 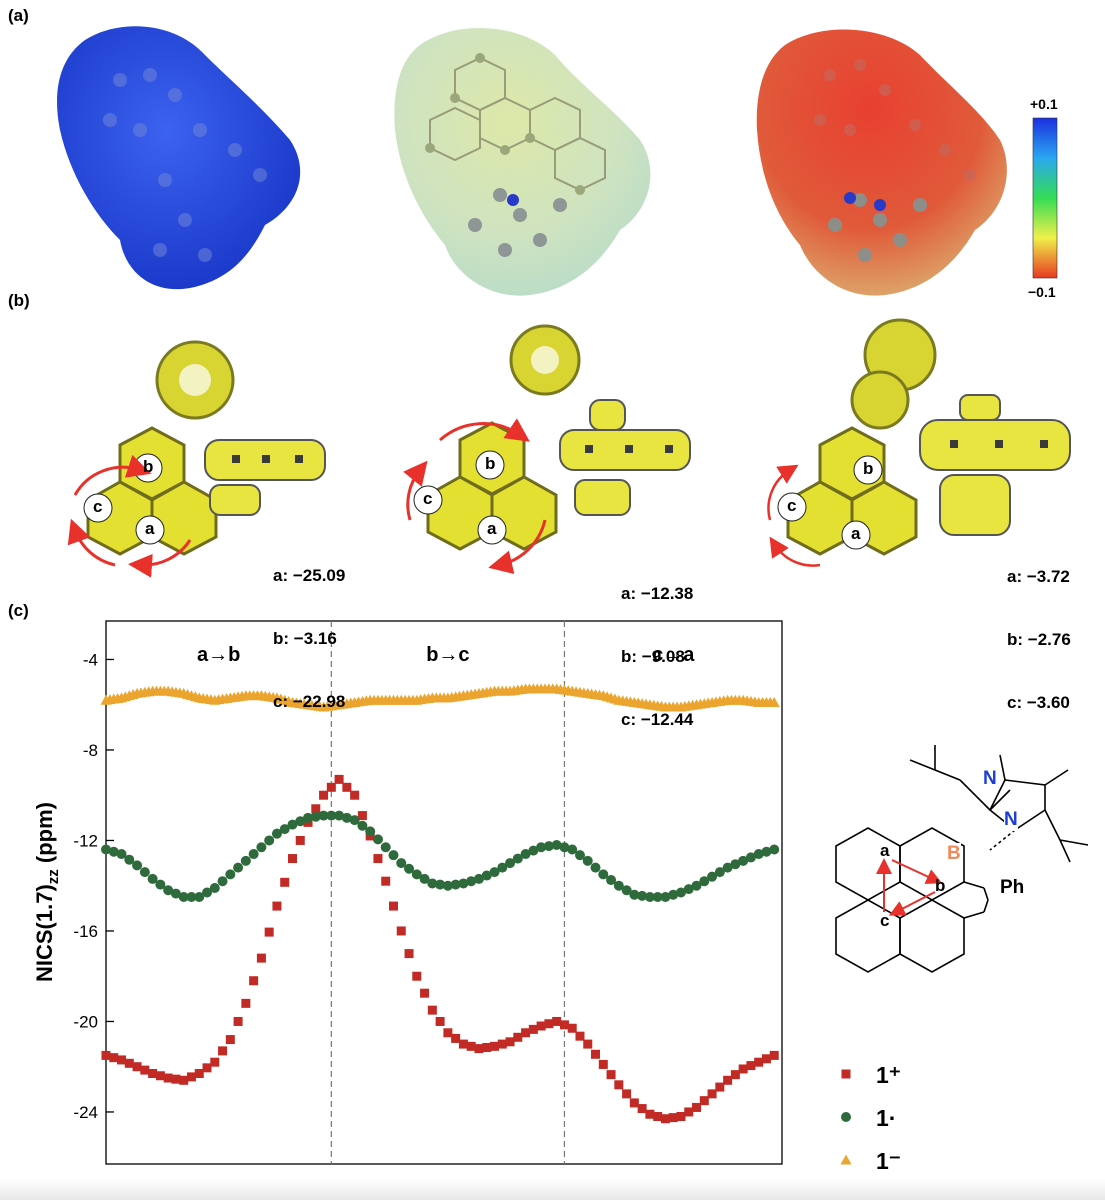 I want to click on nics-value-row: b: −2.76, so click(x=1039, y=639).